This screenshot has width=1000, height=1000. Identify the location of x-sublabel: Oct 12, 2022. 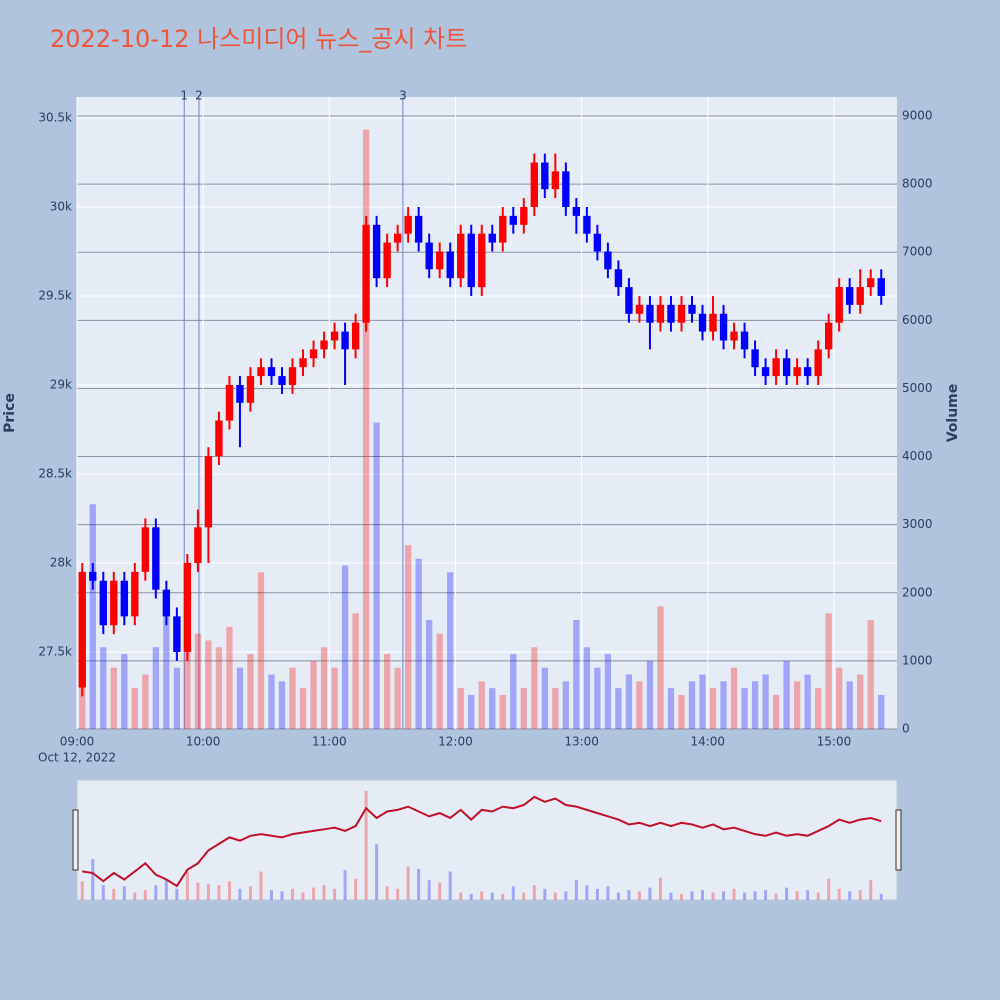
(77, 758).